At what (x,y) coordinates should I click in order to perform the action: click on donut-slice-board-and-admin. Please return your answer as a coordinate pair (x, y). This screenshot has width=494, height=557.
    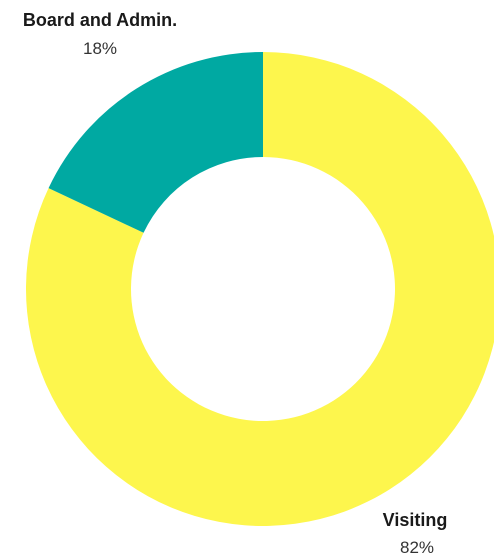
    Looking at the image, I should click on (156, 142).